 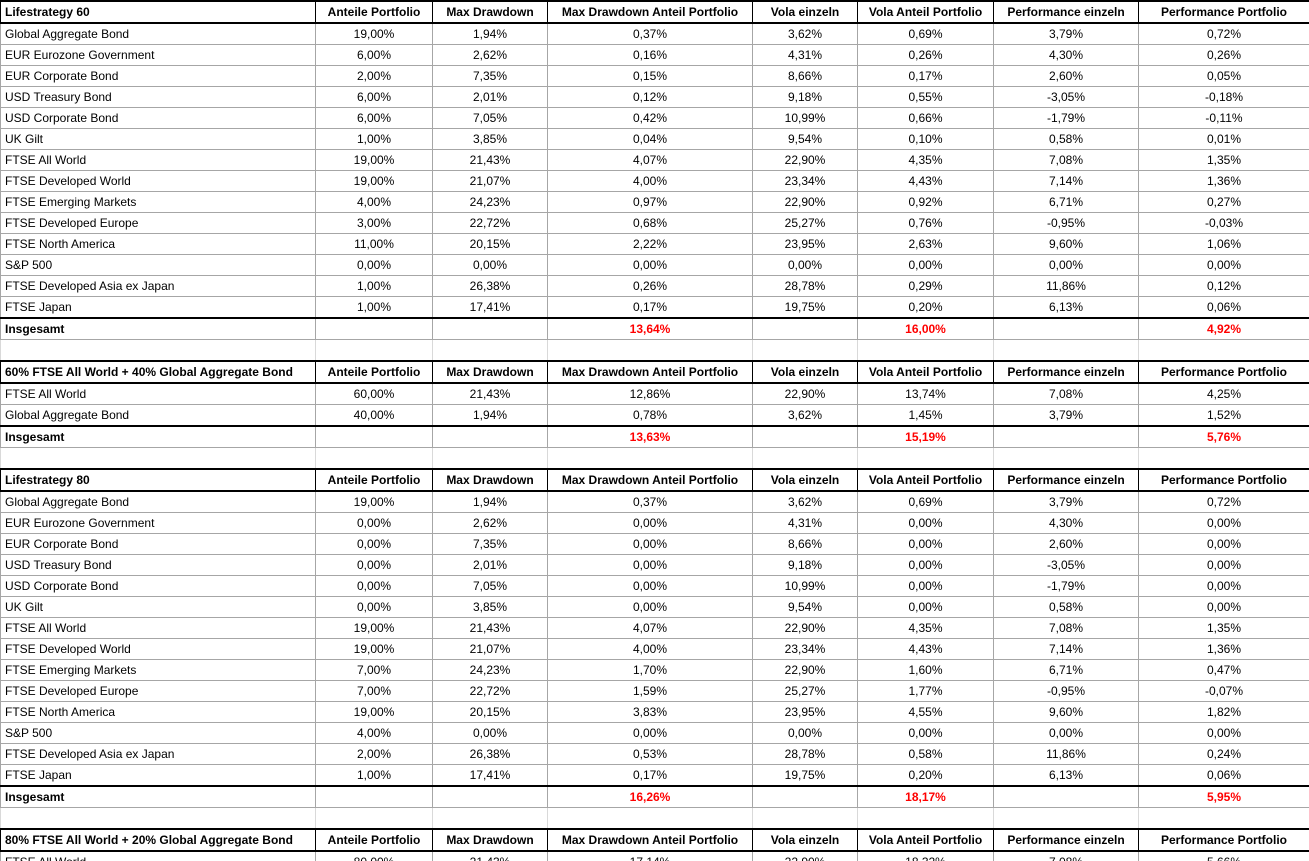 I want to click on value-cell: 1,94%, so click(x=490, y=415).